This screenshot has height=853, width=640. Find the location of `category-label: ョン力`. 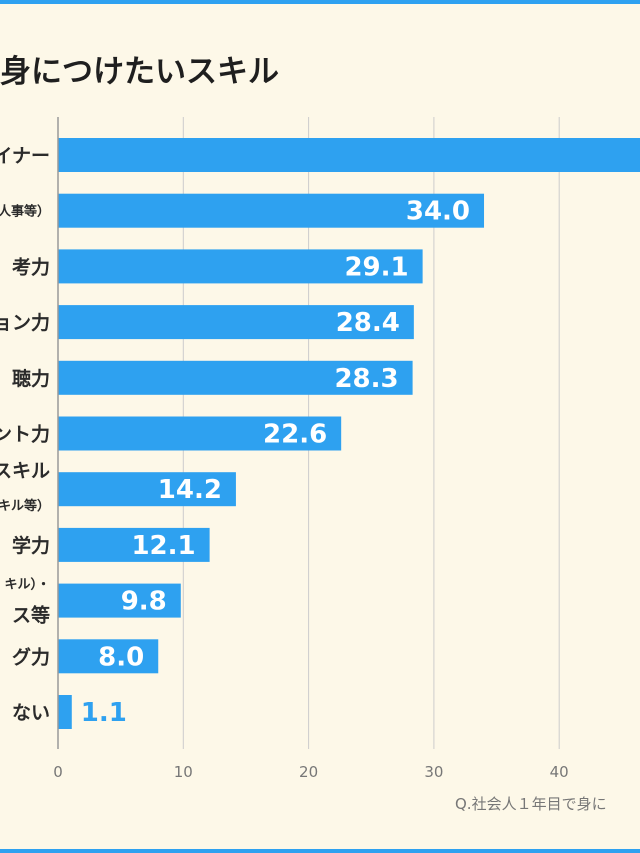

category-label: ョン力 is located at coordinates (25, 322).